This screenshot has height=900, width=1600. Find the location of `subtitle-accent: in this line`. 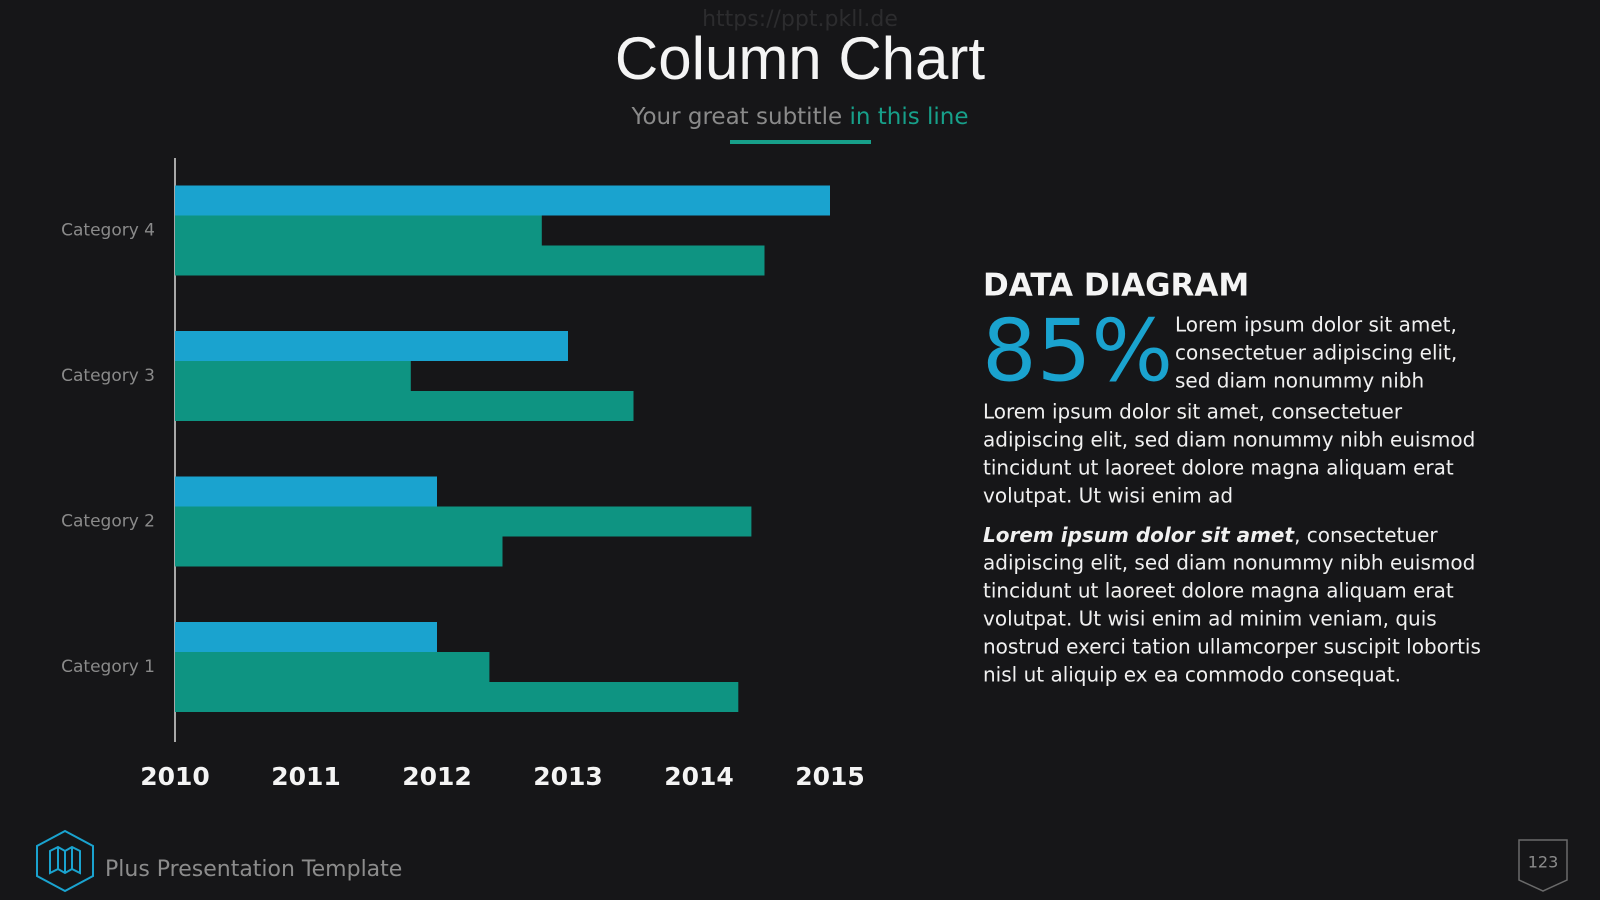

subtitle-accent: in this line is located at coordinates (908, 117).